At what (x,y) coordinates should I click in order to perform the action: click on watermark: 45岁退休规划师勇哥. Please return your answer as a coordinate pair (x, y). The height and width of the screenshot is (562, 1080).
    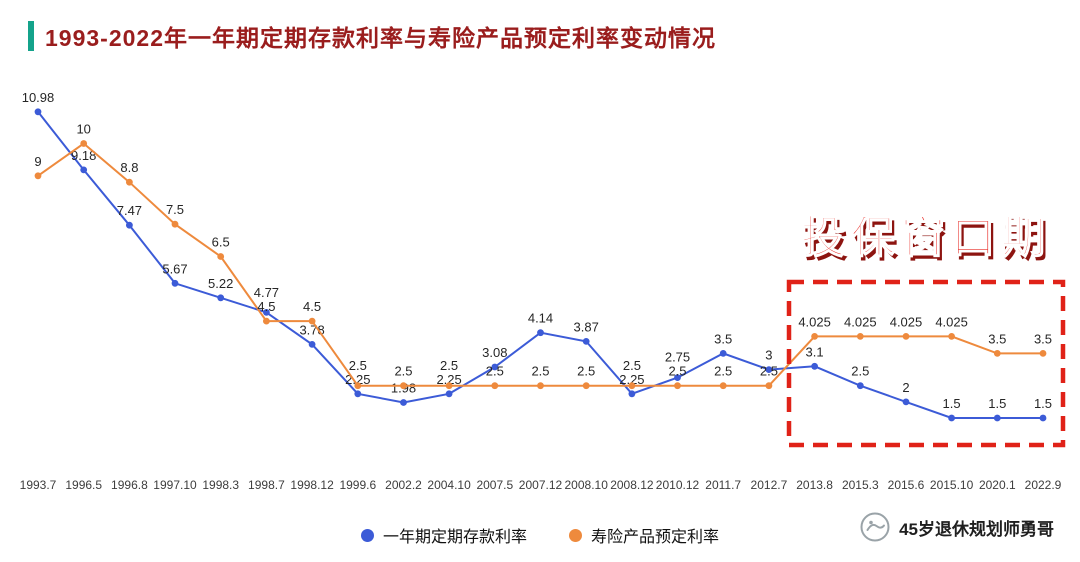
    Looking at the image, I should click on (956, 527).